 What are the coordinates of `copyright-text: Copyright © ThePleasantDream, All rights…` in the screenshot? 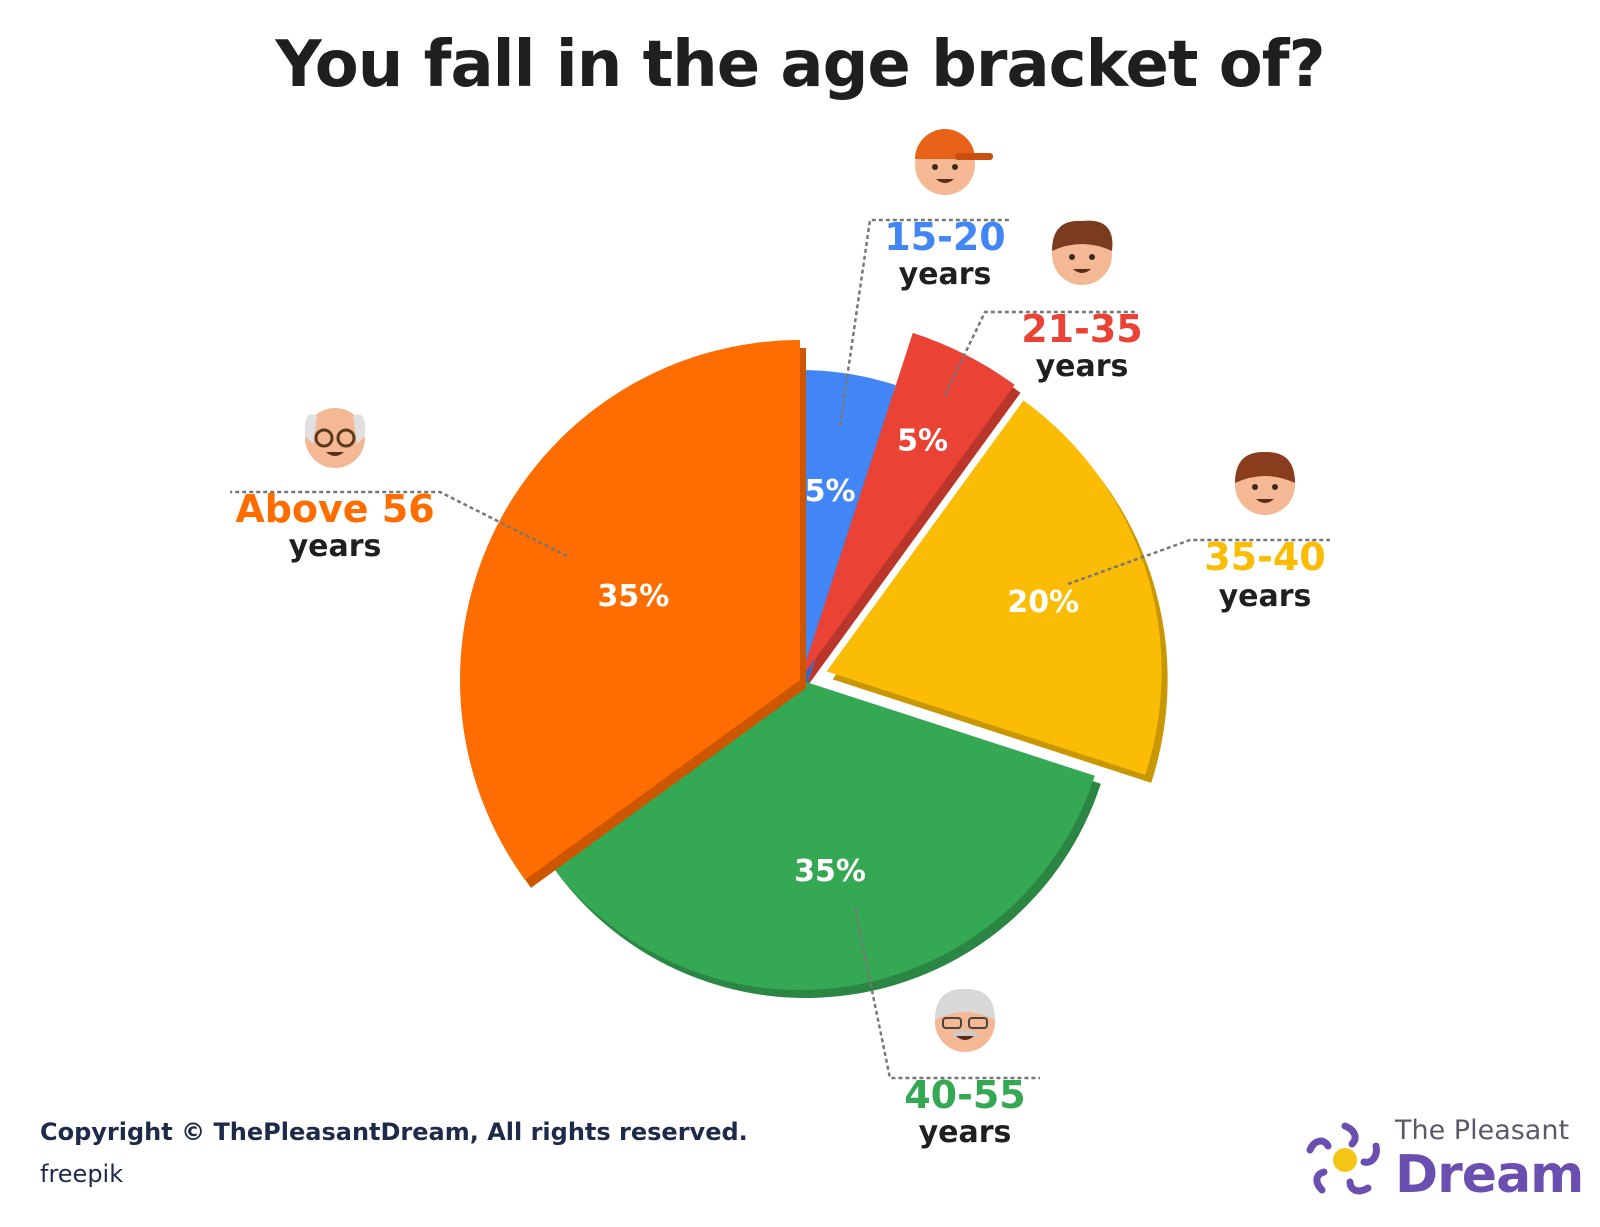 It's located at (394, 1132).